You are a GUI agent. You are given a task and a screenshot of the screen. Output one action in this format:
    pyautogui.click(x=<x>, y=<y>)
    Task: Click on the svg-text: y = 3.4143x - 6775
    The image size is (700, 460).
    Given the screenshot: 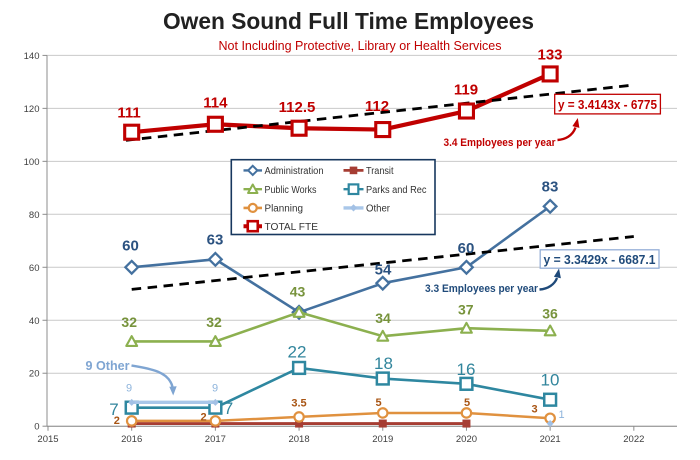 What is the action you would take?
    pyautogui.click(x=607, y=104)
    